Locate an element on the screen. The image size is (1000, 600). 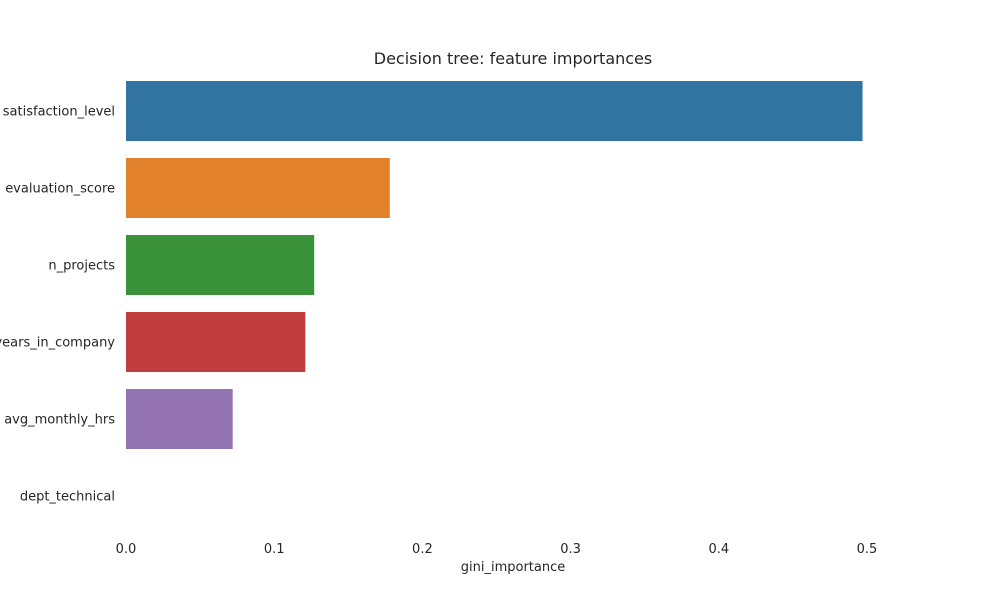
x-tick-label: 0.5 is located at coordinates (867, 549).